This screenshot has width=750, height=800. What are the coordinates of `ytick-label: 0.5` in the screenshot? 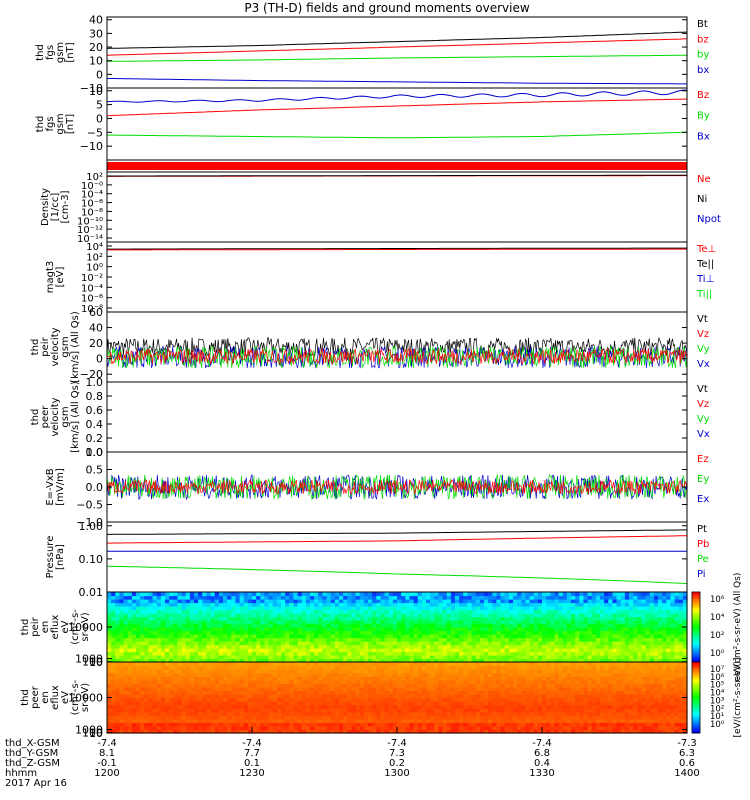 It's located at (95, 470).